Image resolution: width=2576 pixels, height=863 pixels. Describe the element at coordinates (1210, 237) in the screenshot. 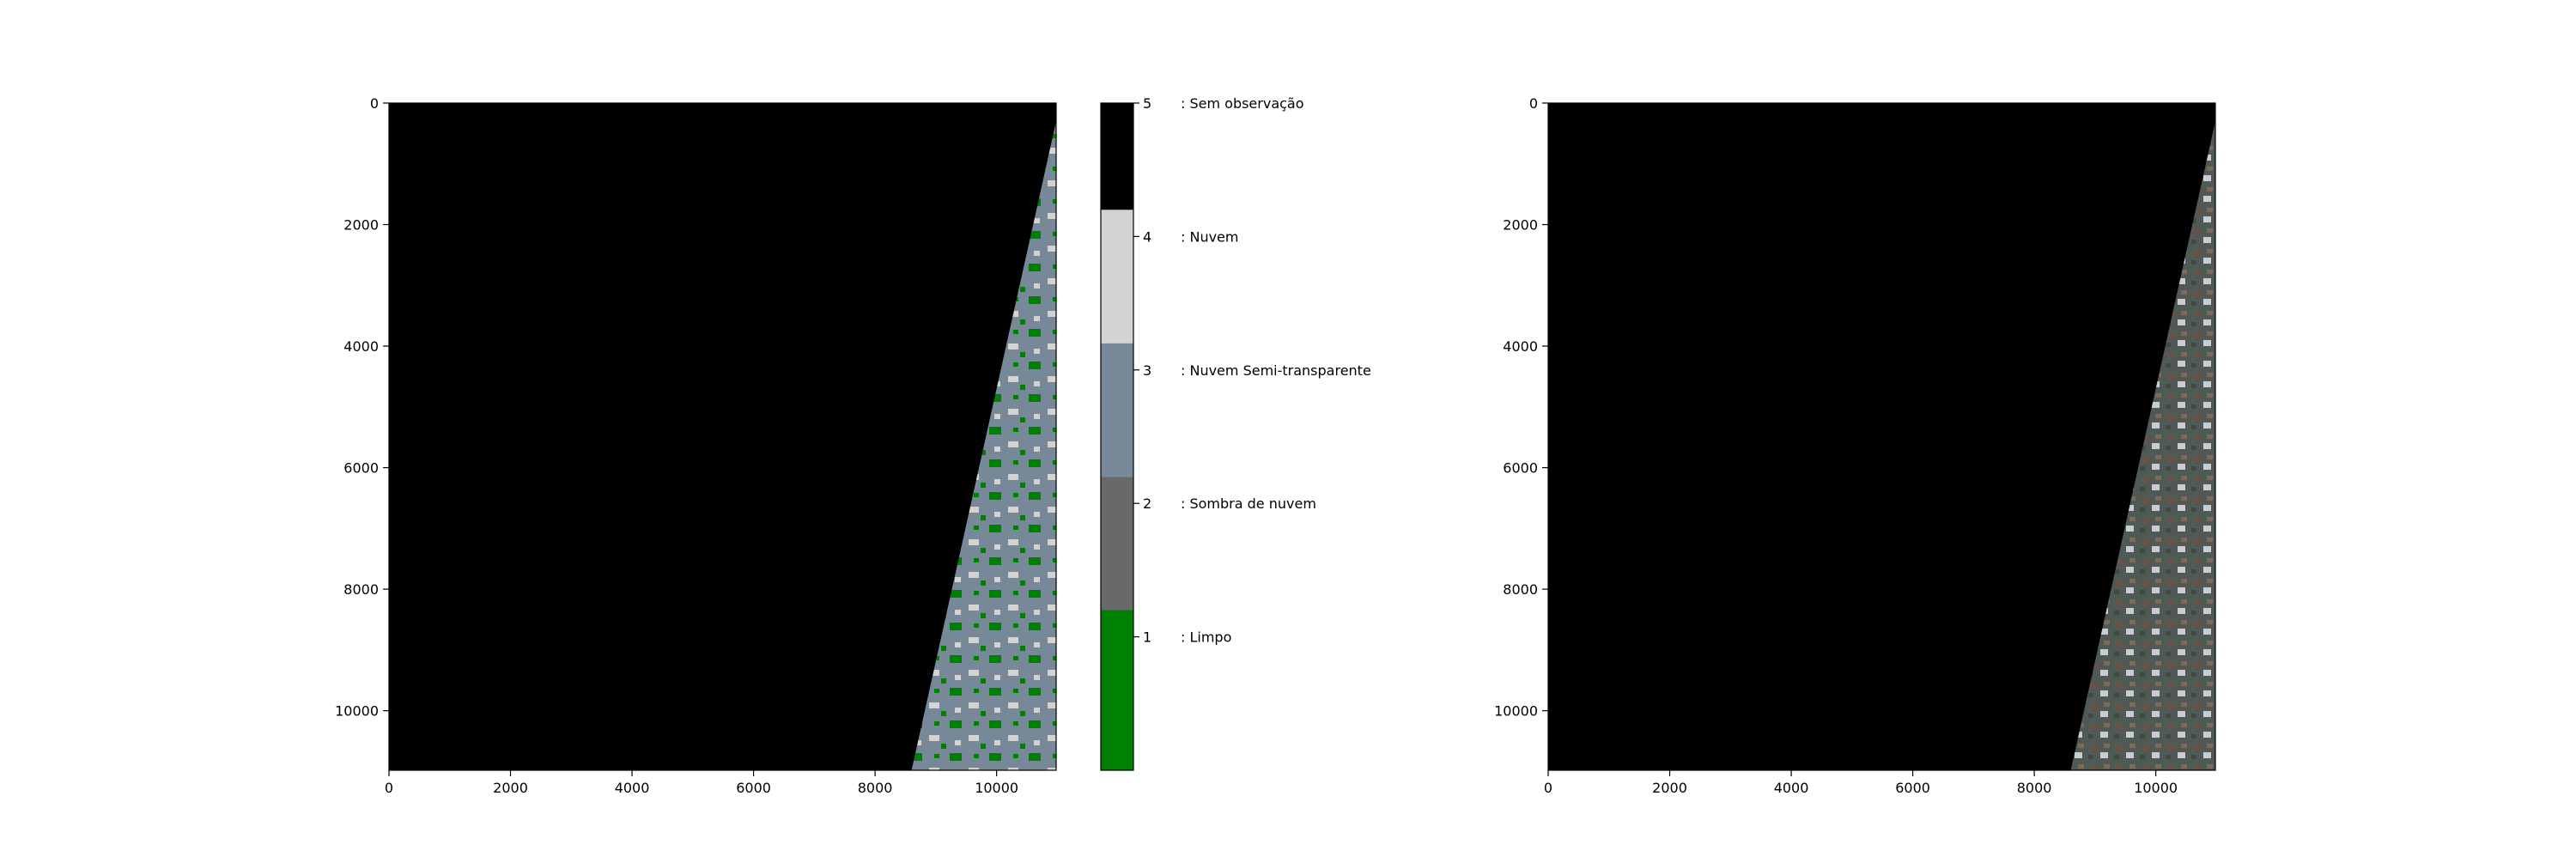

I see `colorbar-class-label: : Nuvem` at that location.